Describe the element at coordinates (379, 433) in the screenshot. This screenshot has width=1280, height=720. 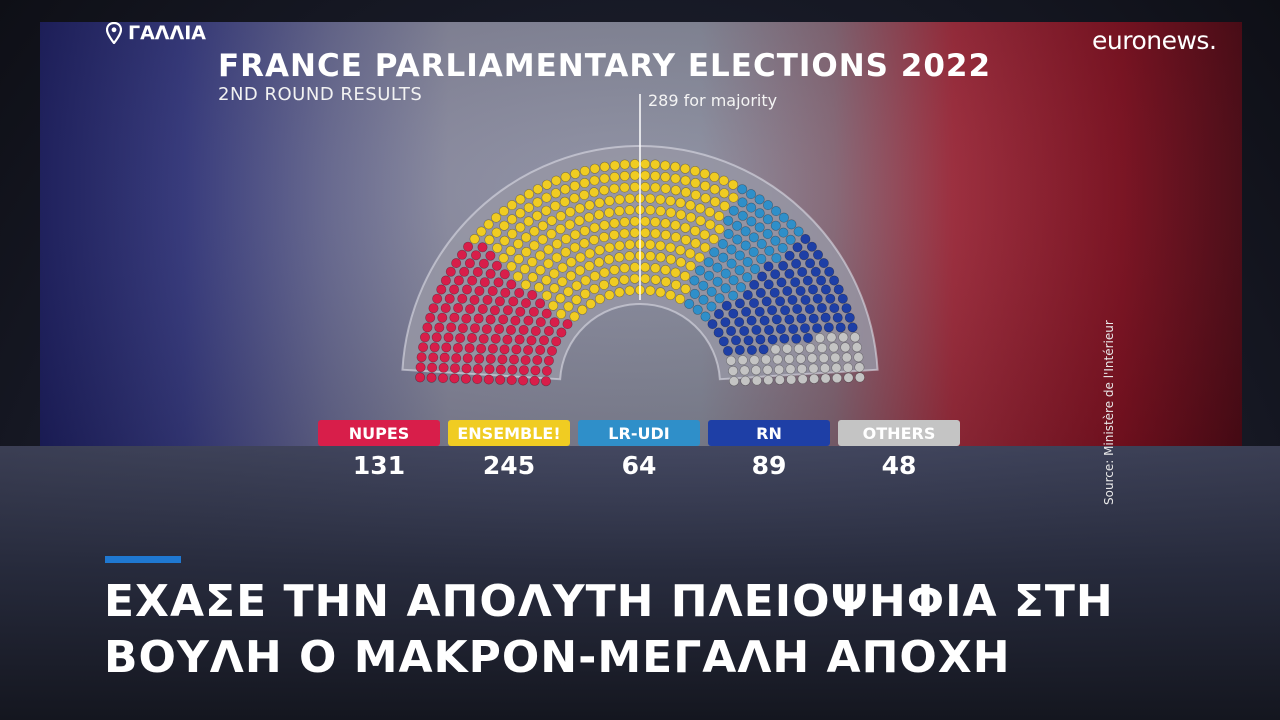
I see `legend-label-nupes: NUPES` at that location.